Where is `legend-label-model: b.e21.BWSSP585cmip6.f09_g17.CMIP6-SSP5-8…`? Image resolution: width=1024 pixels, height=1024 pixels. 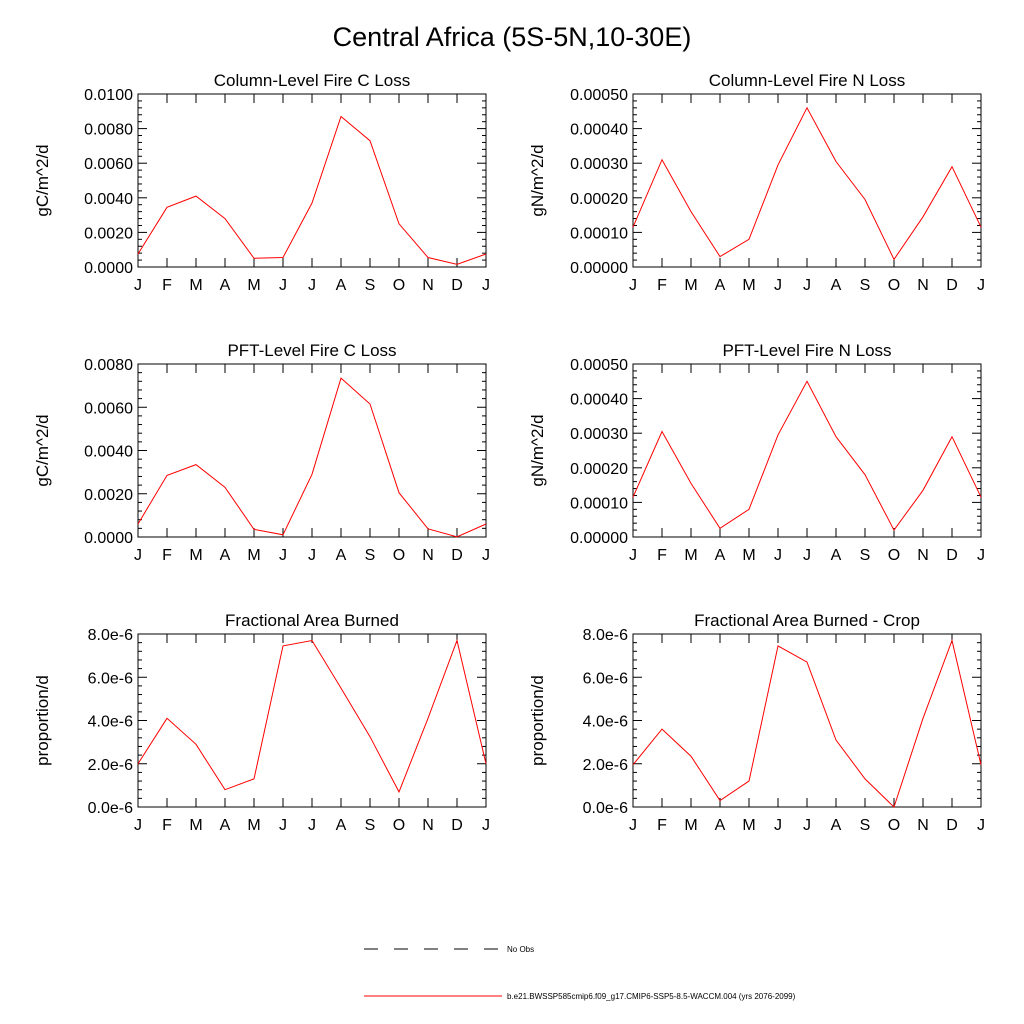 legend-label-model: b.e21.BWSSP585cmip6.f09_g17.CMIP6-SSP5-8… is located at coordinates (651, 996).